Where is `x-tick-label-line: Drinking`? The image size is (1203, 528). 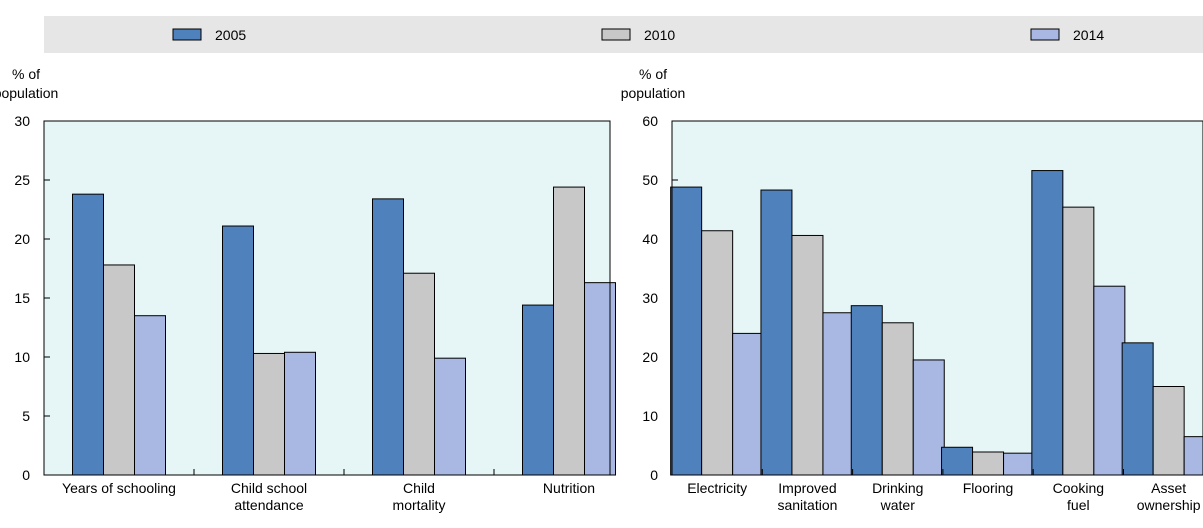
x-tick-label-line: Drinking is located at coordinates (897, 488).